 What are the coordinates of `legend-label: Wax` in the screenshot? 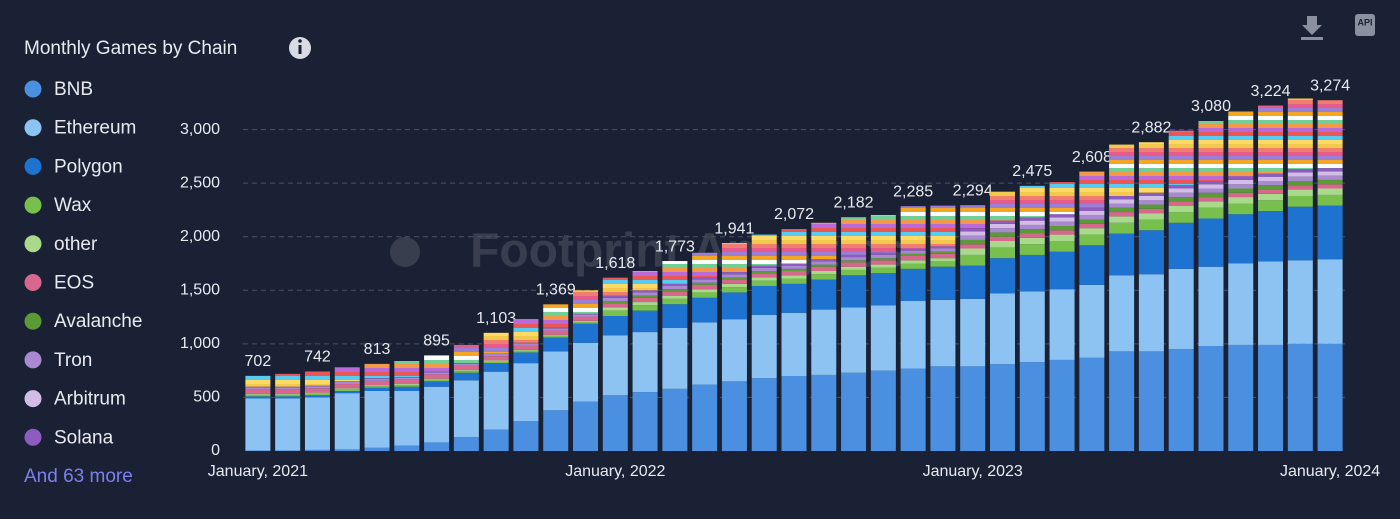 It's located at (73, 205).